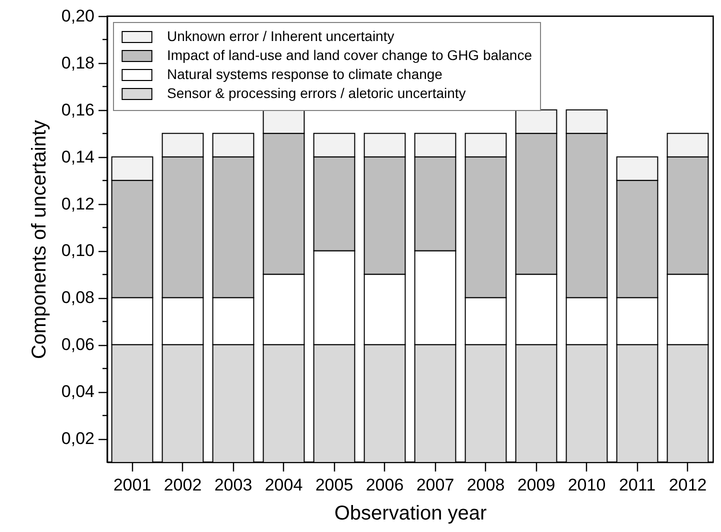 The height and width of the screenshot is (532, 721). I want to click on y-tick-label: 0,02, so click(77, 438).